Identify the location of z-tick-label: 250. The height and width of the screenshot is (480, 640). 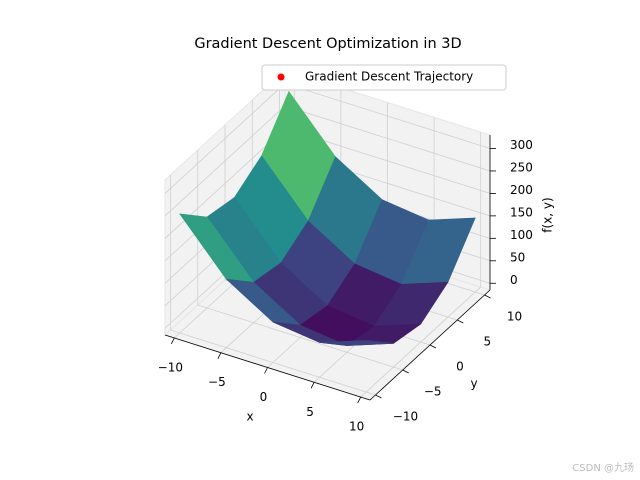
(521, 167).